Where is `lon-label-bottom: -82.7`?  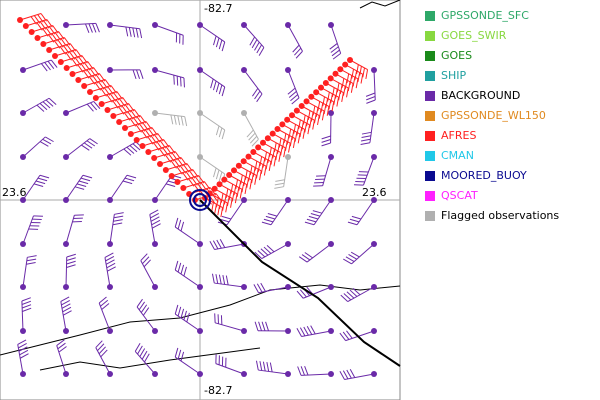
lon-label-bottom: -82.7 is located at coordinates (218, 390).